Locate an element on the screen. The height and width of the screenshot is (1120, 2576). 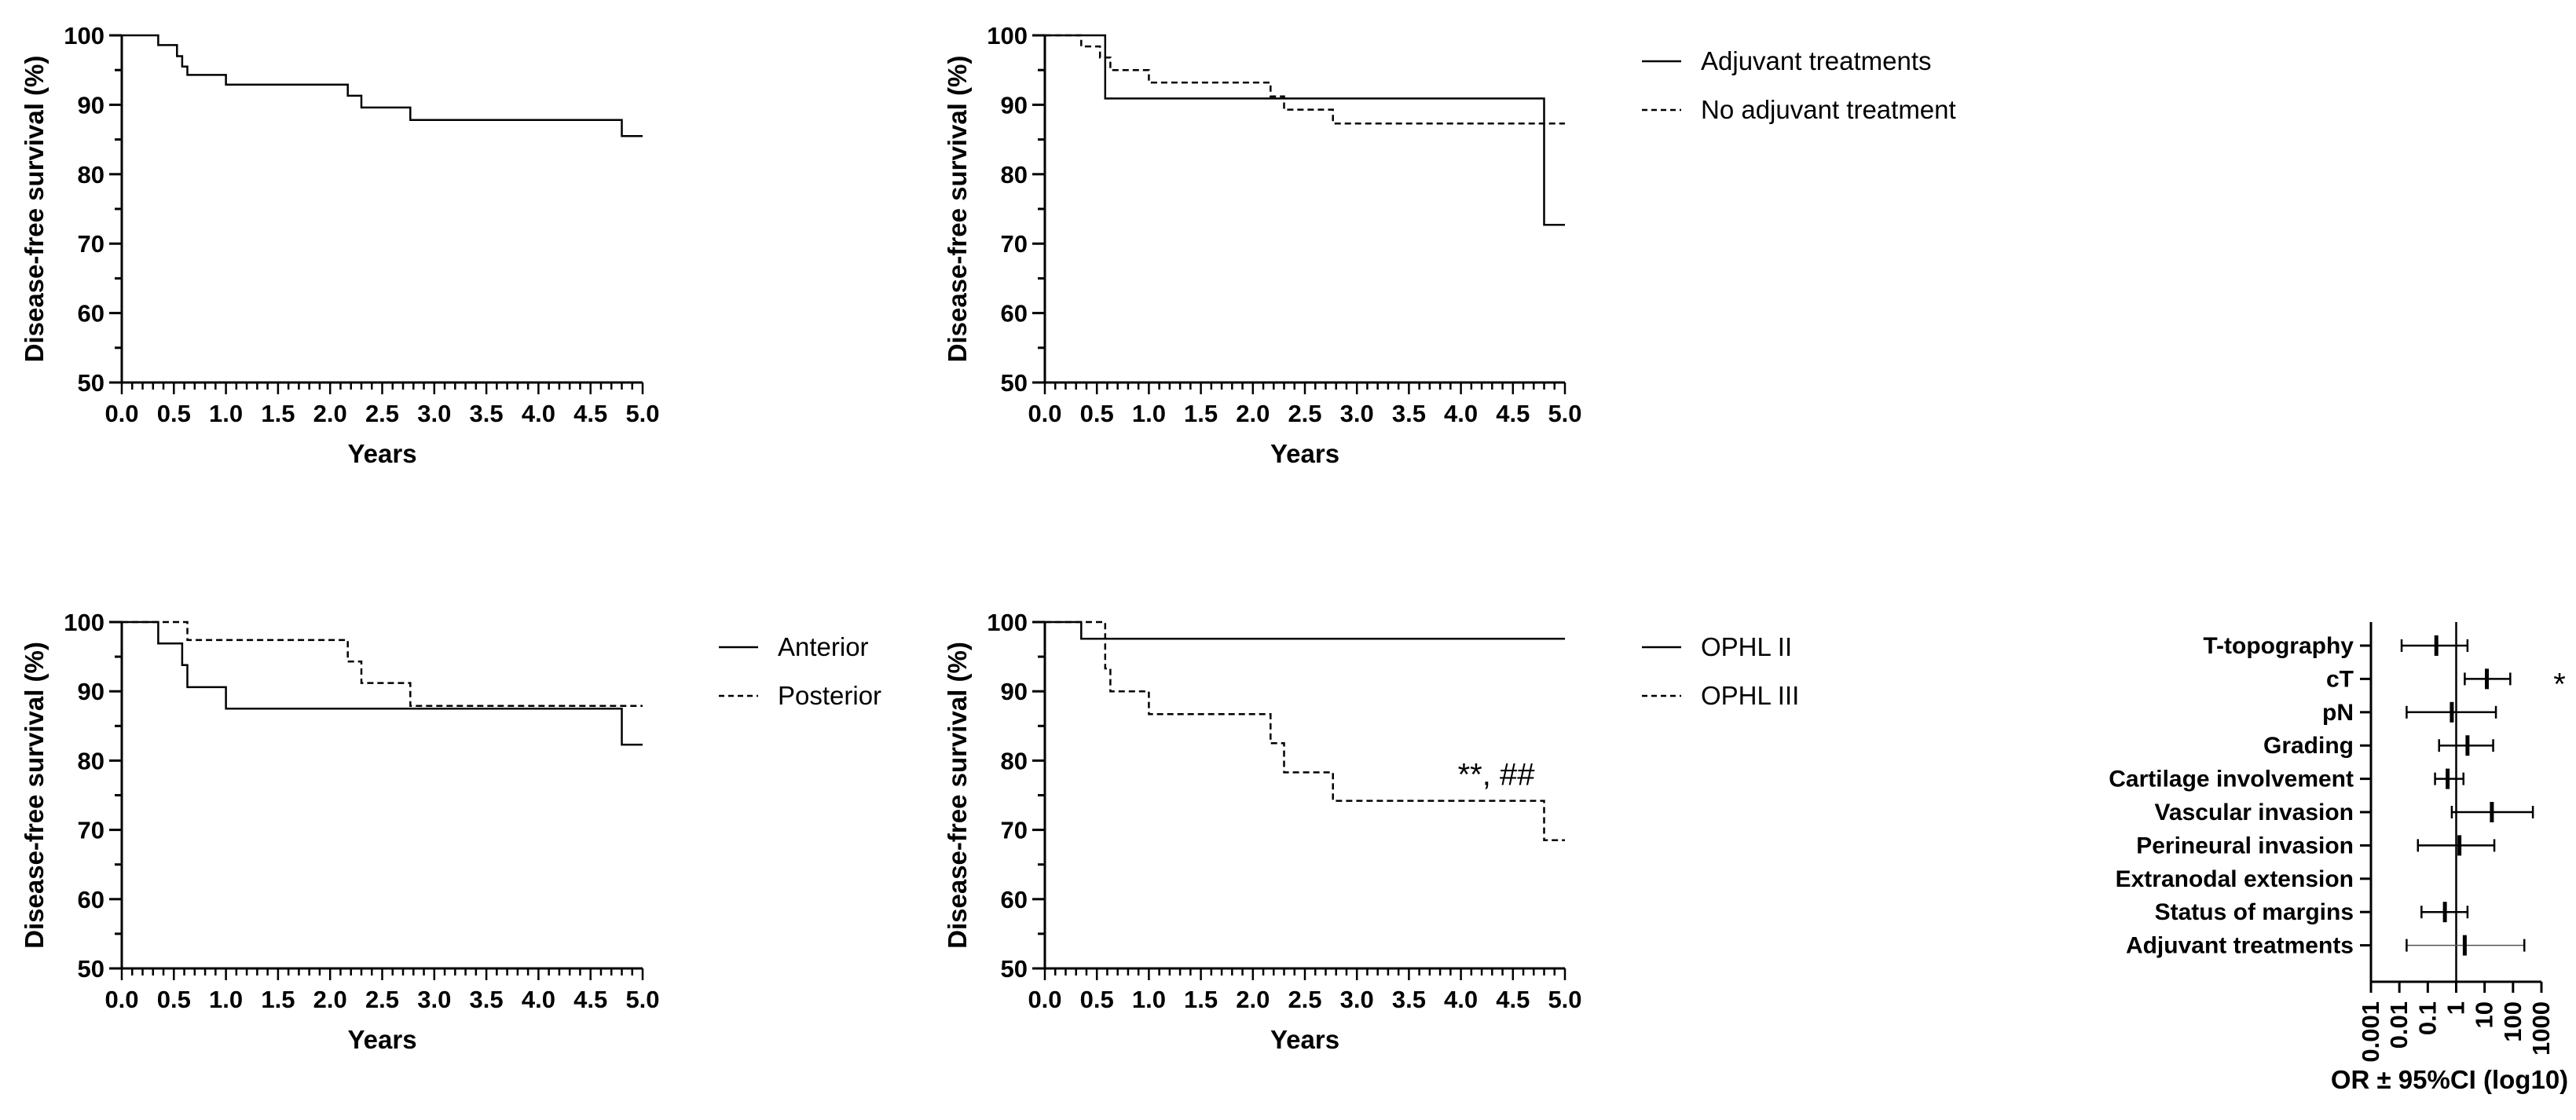
forest-x-tick-label: 10 is located at coordinates (2484, 1014).